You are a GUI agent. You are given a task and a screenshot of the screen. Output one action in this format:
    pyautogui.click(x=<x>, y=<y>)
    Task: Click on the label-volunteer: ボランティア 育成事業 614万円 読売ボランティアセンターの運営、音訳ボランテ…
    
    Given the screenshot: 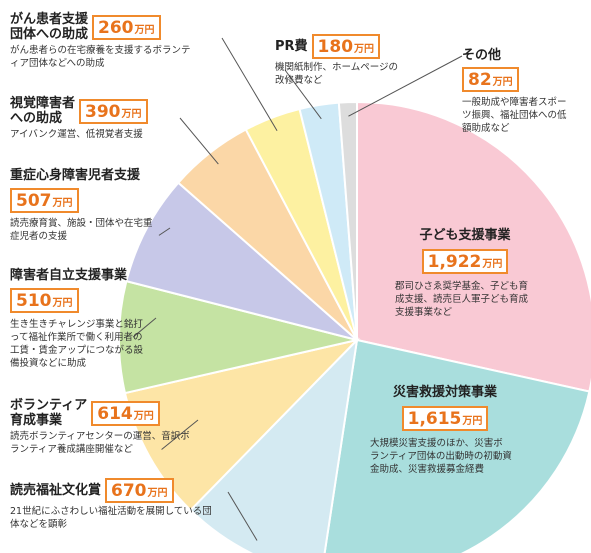 What is the action you would take?
    pyautogui.click(x=105, y=427)
    